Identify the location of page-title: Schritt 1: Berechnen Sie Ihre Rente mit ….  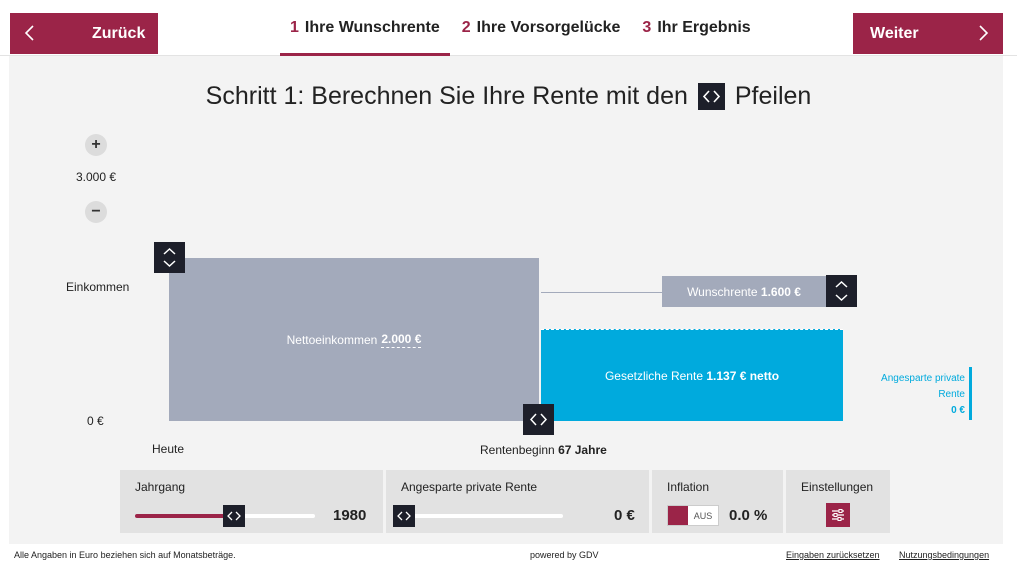
(508, 96).